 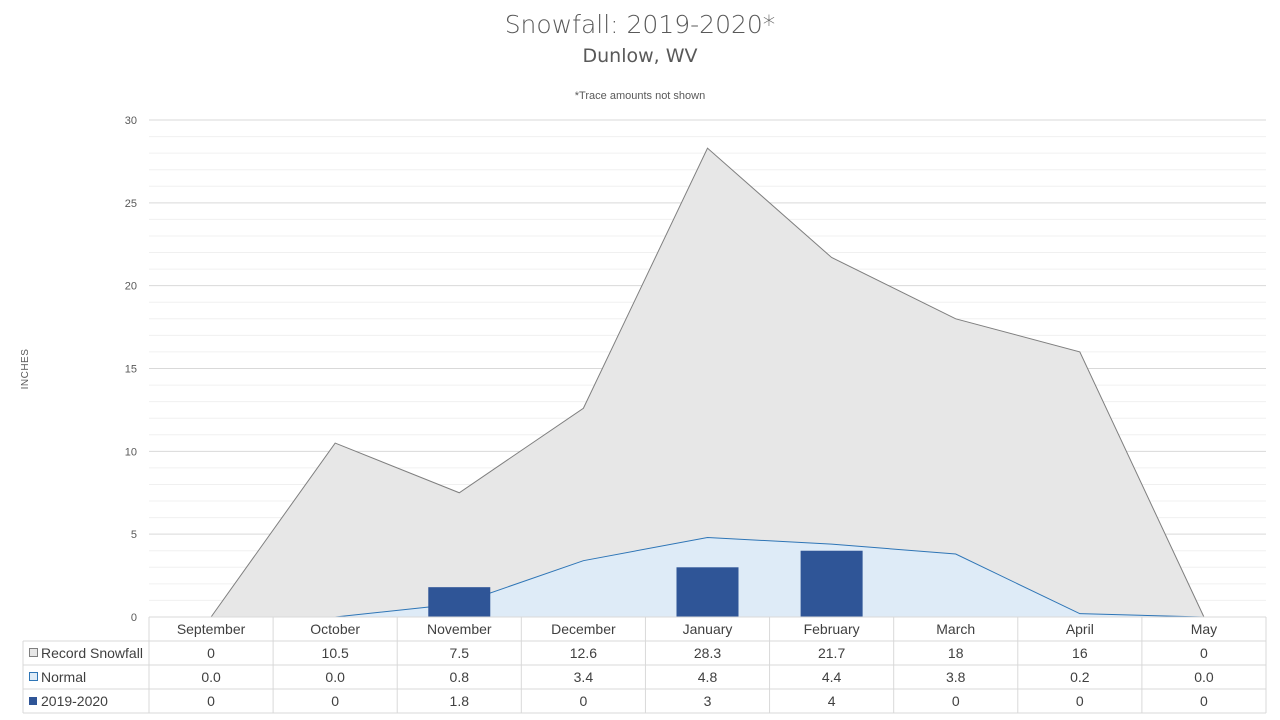 I want to click on data-label: 3.8, so click(x=956, y=677).